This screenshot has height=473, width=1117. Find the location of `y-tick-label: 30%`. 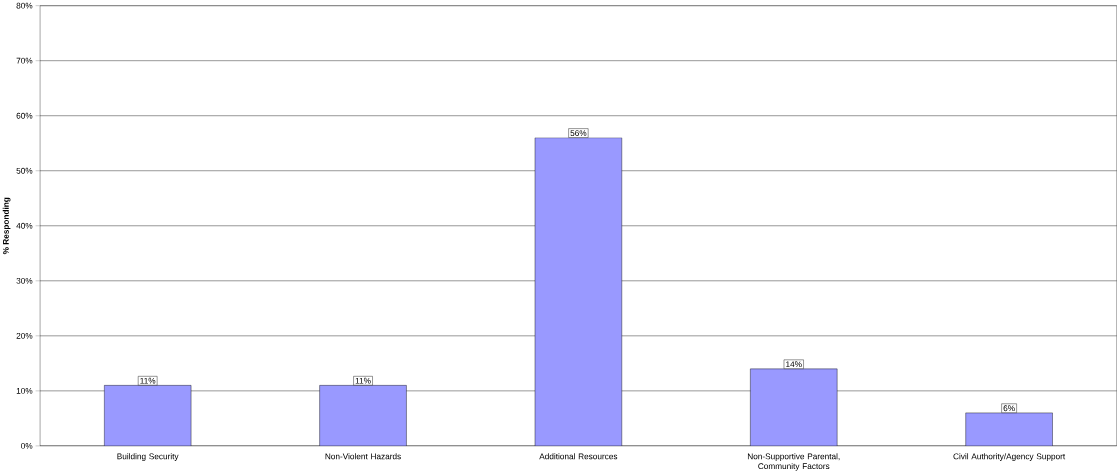

y-tick-label: 30% is located at coordinates (24, 280).